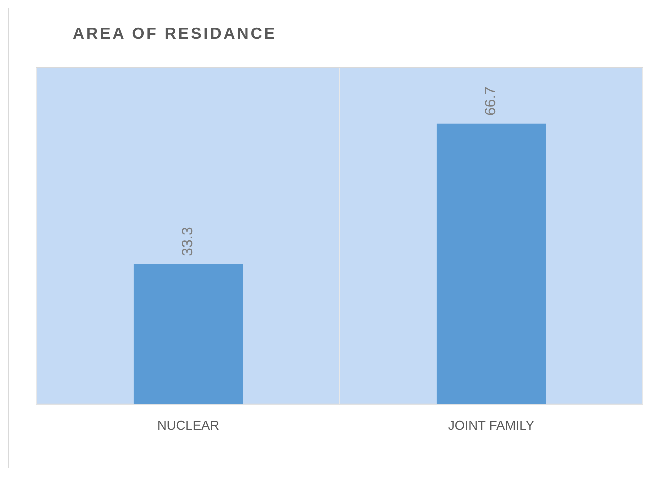 The width and height of the screenshot is (660, 477). Describe the element at coordinates (188, 425) in the screenshot. I see `x-tick-label: NUCLEAR` at that location.